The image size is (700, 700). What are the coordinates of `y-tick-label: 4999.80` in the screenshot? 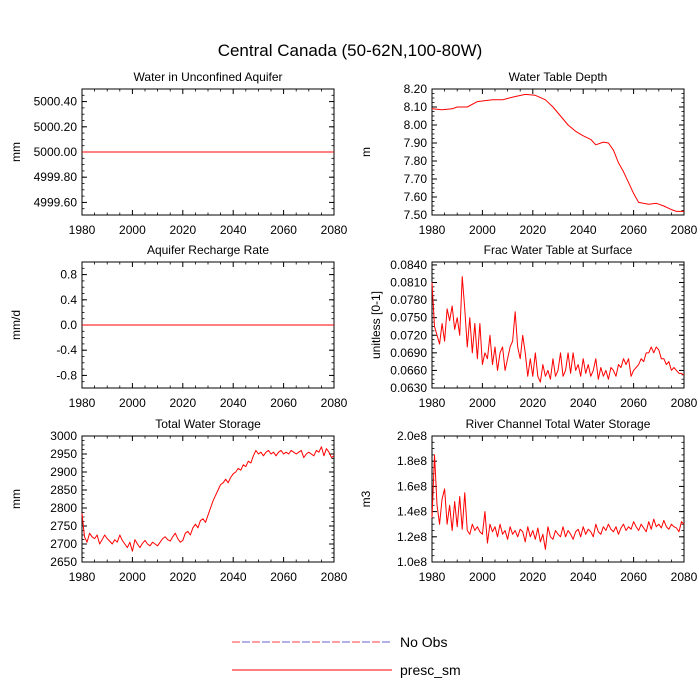 It's located at (56, 177).